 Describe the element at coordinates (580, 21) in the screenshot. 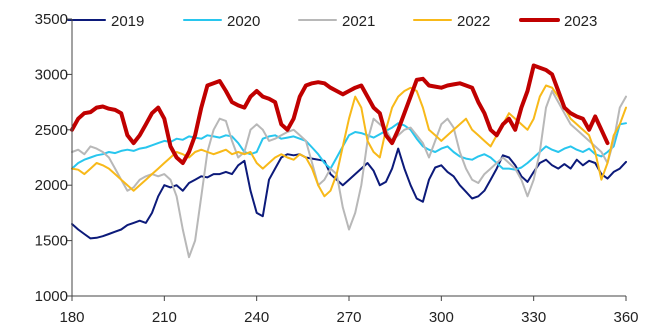

I see `legend-label-2023: 2023` at that location.